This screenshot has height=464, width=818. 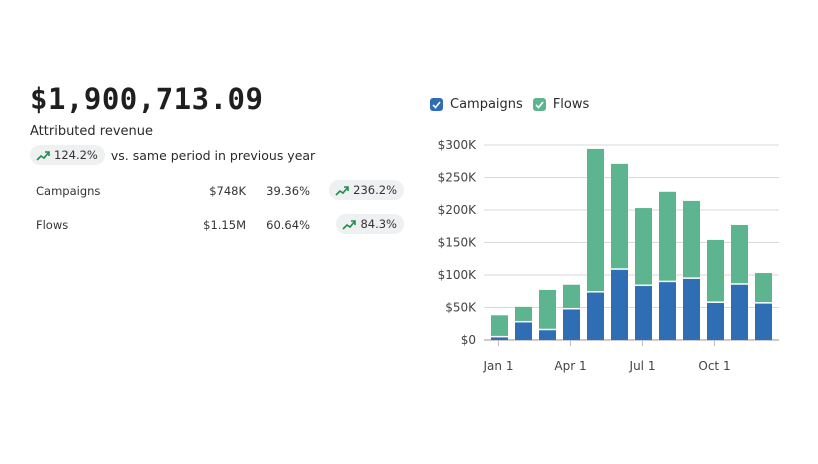 I want to click on bar-campaigns-sep, so click(x=691, y=309).